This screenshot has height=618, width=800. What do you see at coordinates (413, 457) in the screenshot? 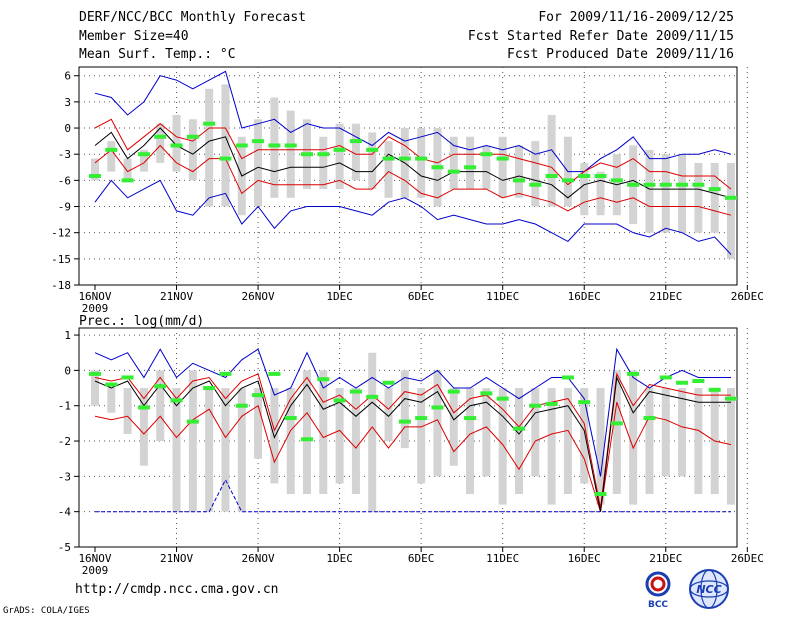
I see `prec-lower-red-line` at bounding box center [413, 457].